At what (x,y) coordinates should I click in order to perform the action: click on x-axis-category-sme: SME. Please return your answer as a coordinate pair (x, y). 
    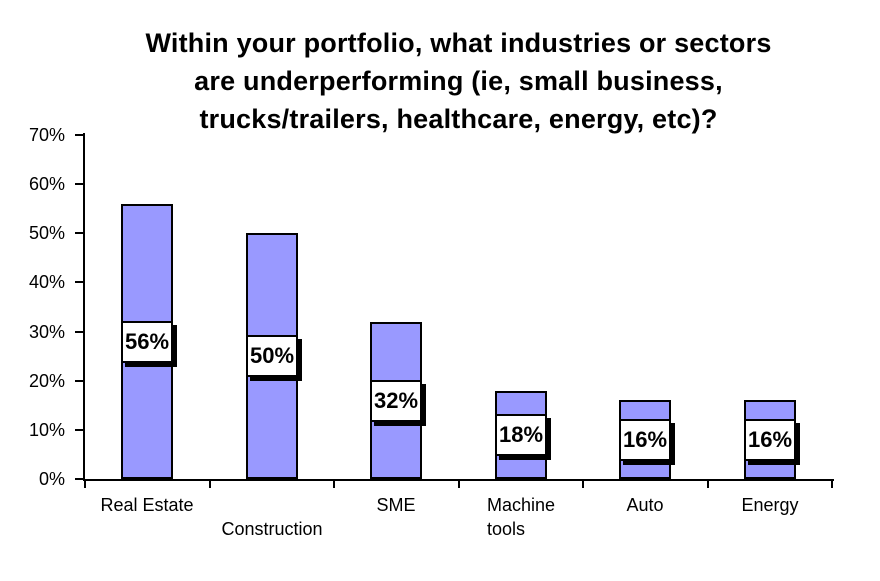
    Looking at the image, I should click on (396, 505).